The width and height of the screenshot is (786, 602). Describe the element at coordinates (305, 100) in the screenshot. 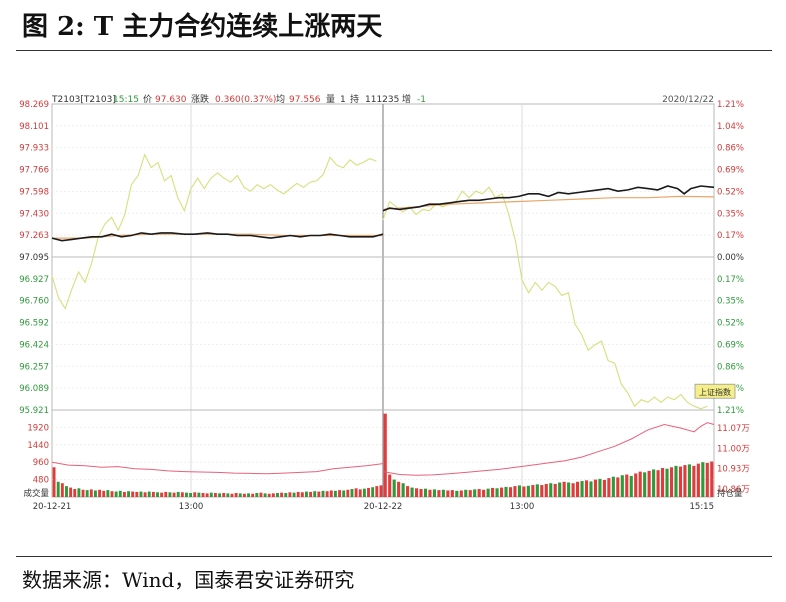

I see `header-avg: 97.556` at that location.